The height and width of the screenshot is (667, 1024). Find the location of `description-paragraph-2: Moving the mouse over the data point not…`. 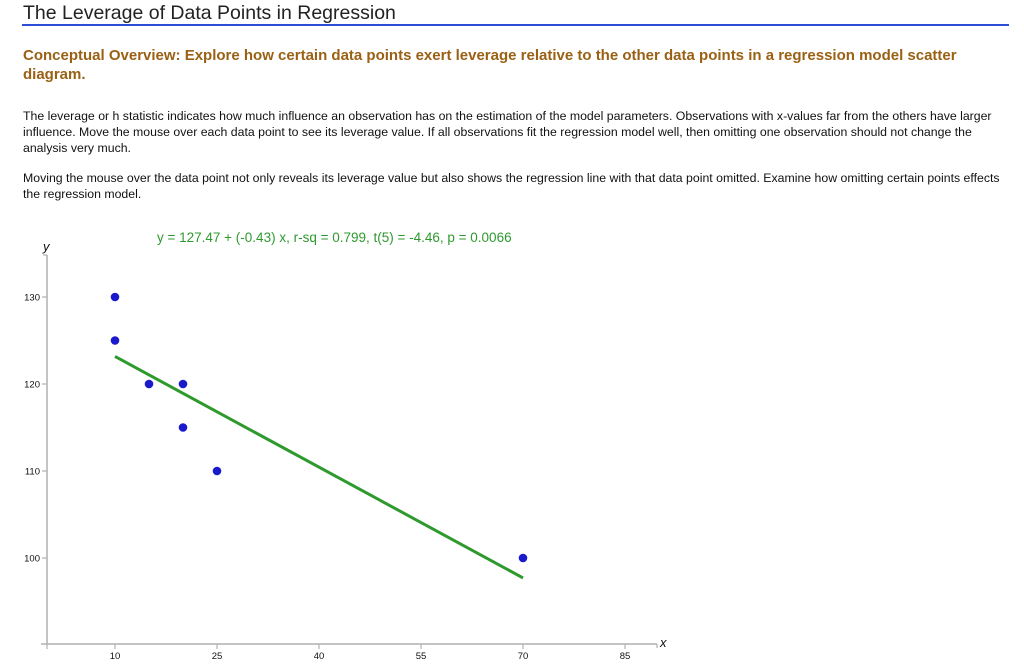

description-paragraph-2: Moving the mouse over the data point not… is located at coordinates (511, 186).